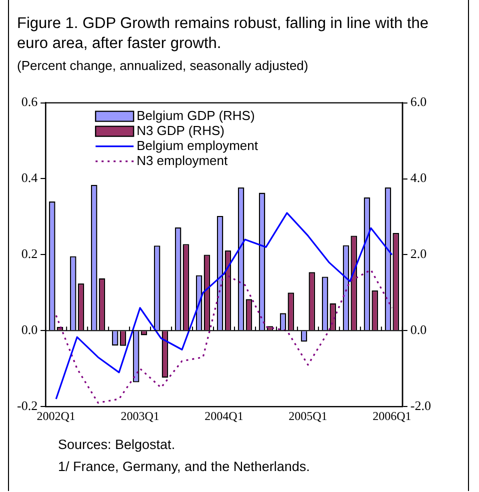  Describe the element at coordinates (421, 406) in the screenshot. I see `y2-tick-label: -2.0` at that location.